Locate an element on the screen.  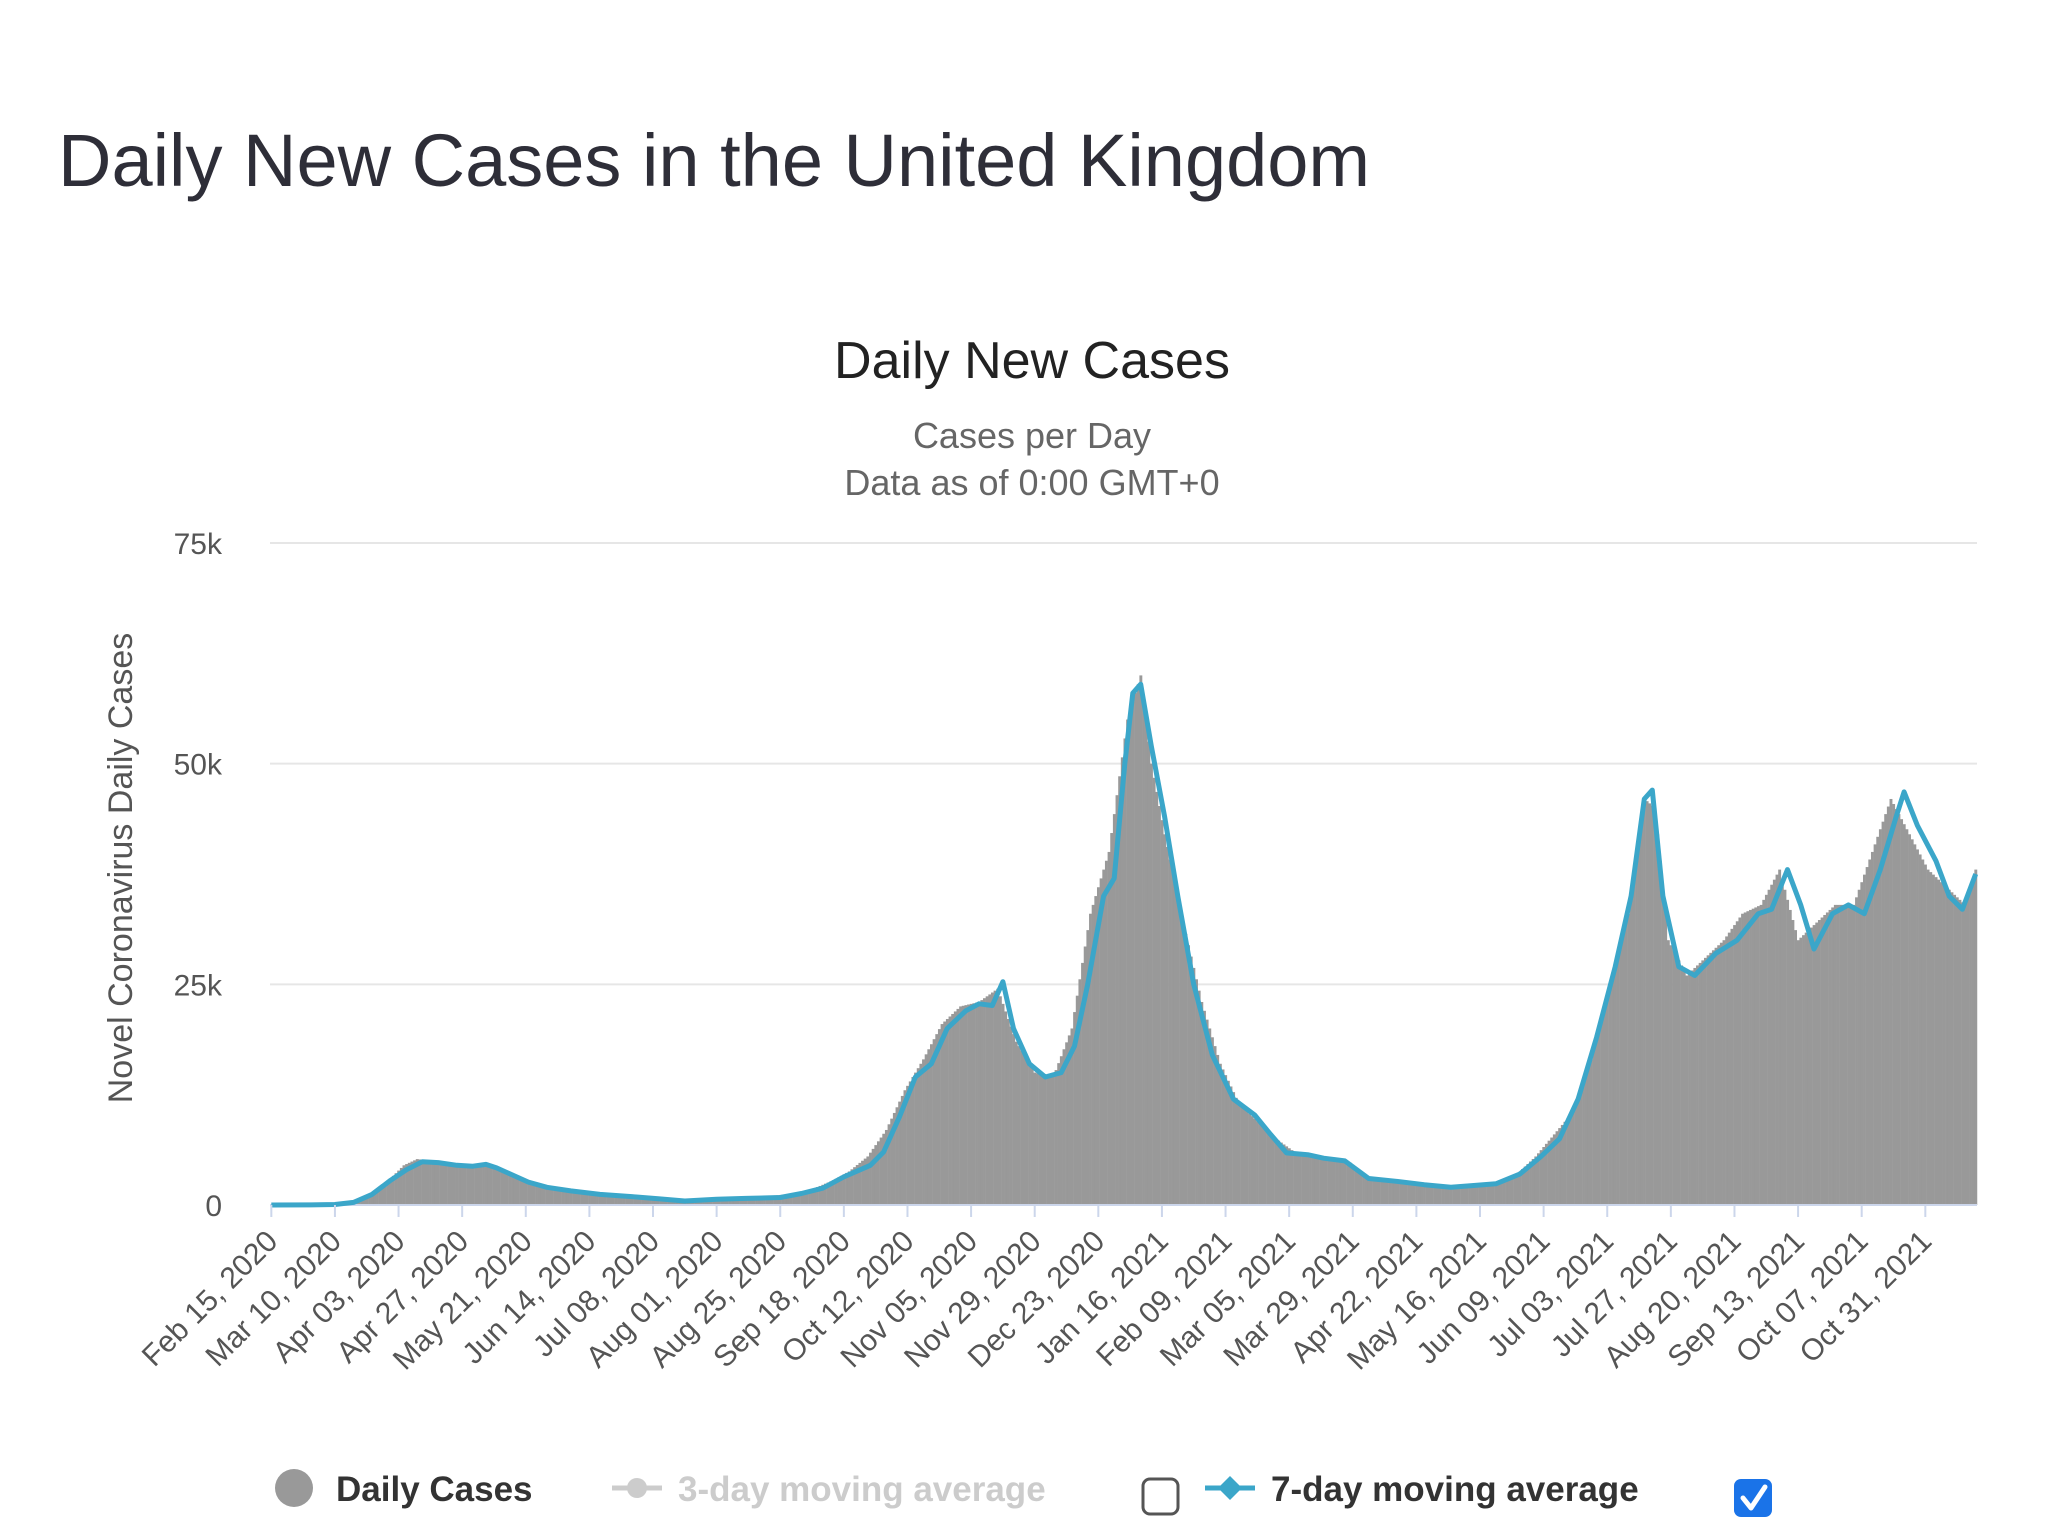
legend-item-daily-cases: Daily Cases is located at coordinates (404, 1489).